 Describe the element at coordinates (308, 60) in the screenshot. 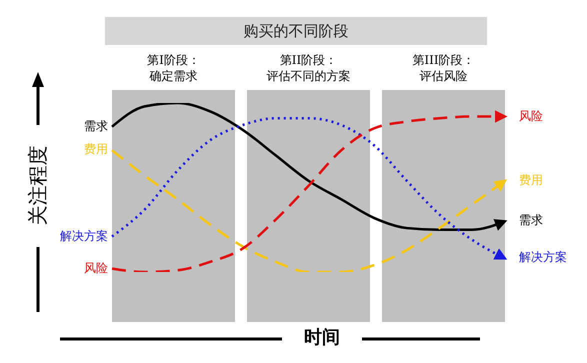

I see `text: 第II阶段：` at that location.